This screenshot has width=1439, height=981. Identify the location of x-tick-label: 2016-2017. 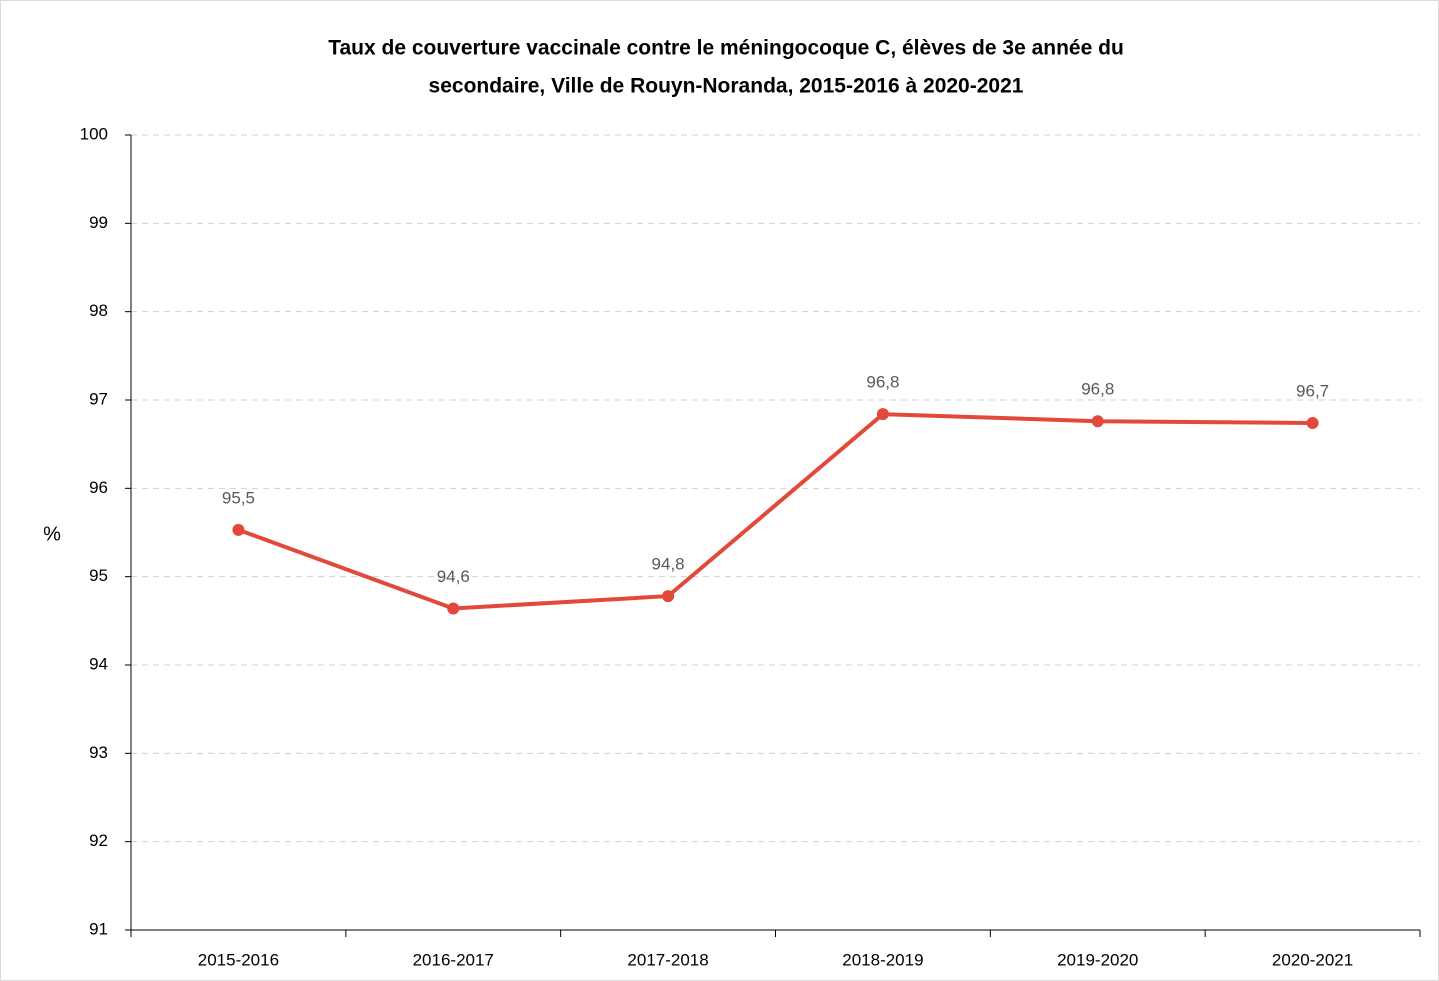
(453, 959).